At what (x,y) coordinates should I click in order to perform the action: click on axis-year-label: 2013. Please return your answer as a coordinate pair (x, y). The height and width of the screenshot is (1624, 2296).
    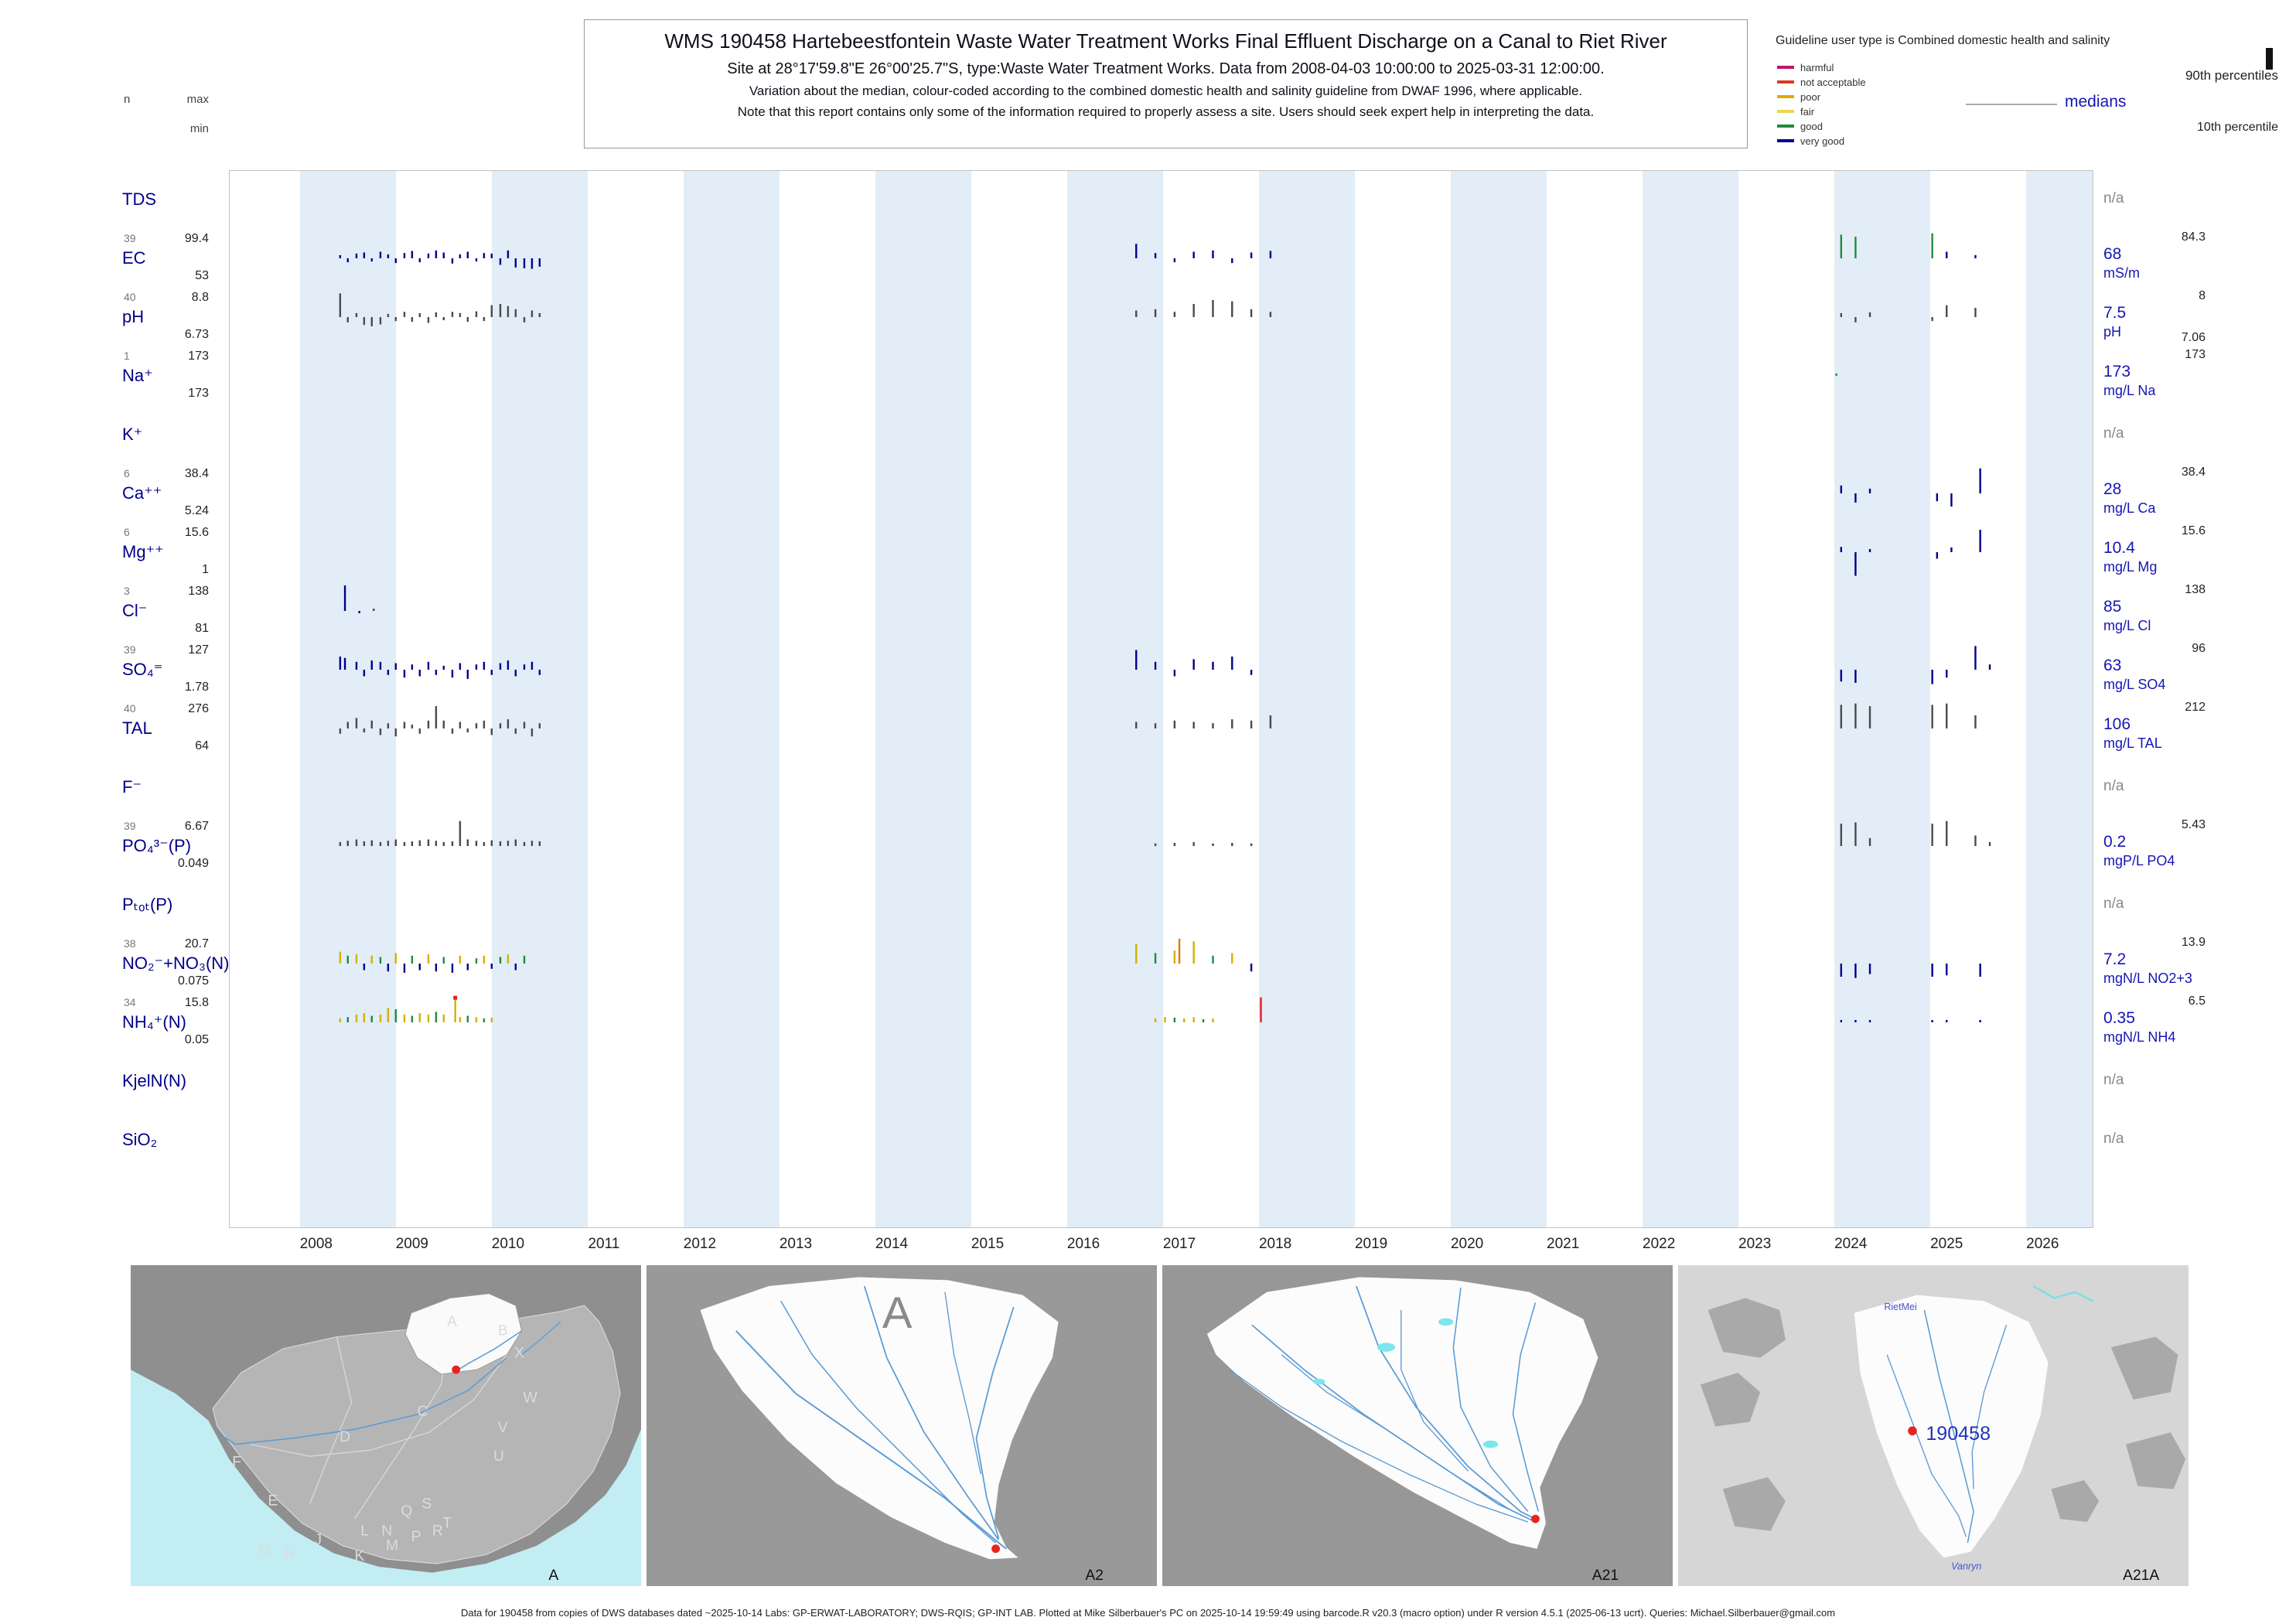
    Looking at the image, I should click on (796, 1244).